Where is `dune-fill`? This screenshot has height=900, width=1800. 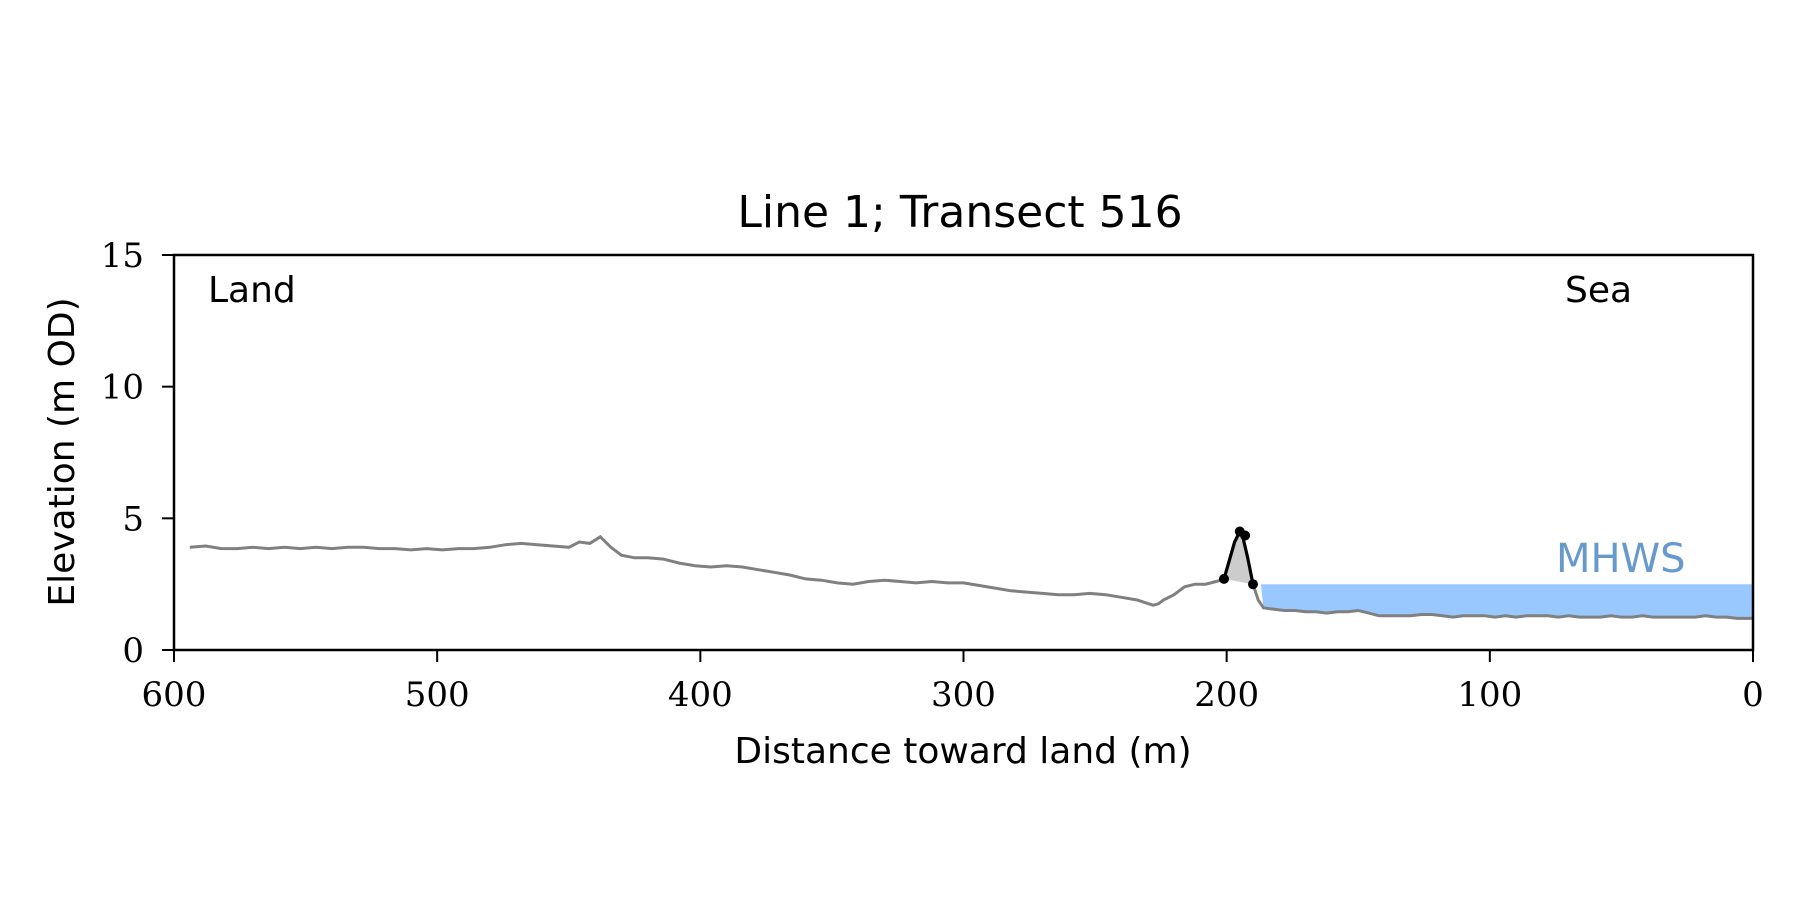 dune-fill is located at coordinates (1238, 558).